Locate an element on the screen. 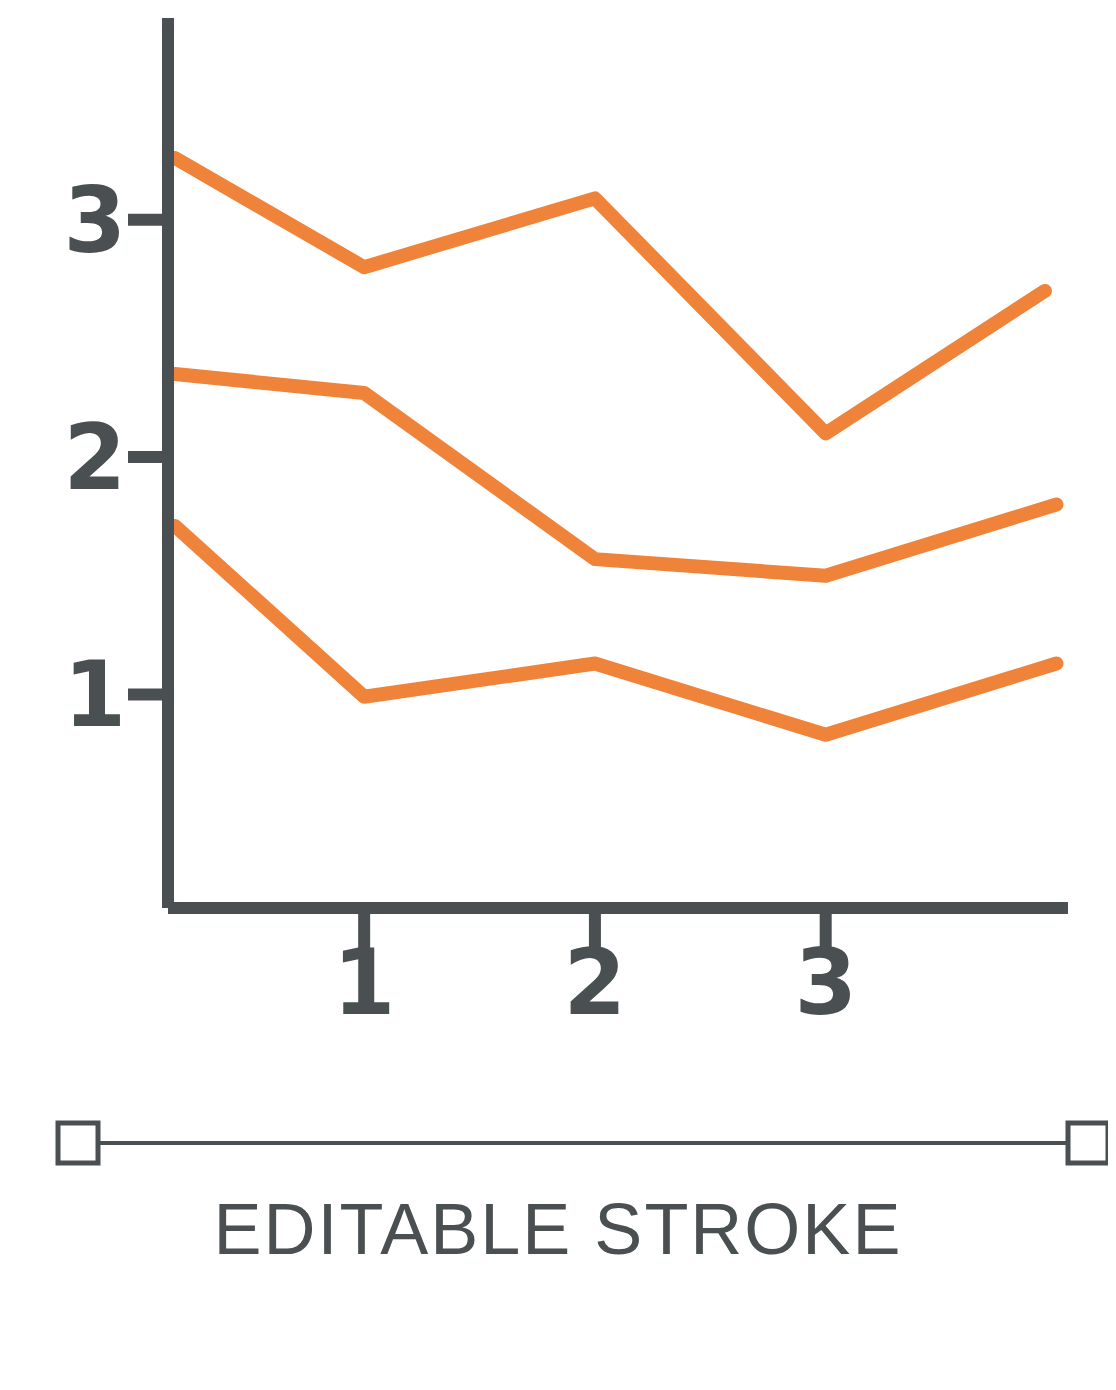 The width and height of the screenshot is (1116, 1390). y-tick-label: 1 is located at coordinates (94, 695).